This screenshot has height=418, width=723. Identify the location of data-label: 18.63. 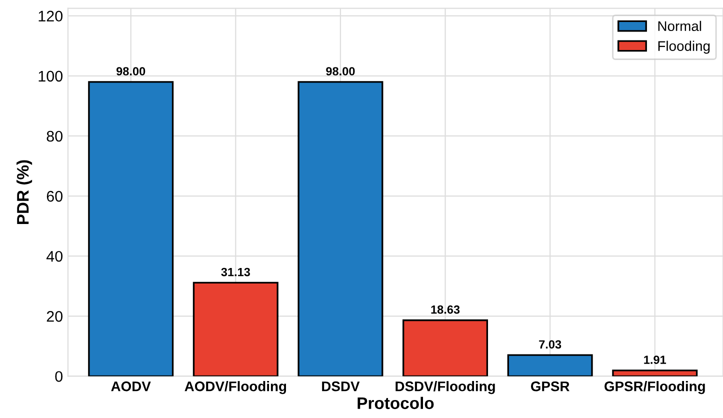
(445, 309).